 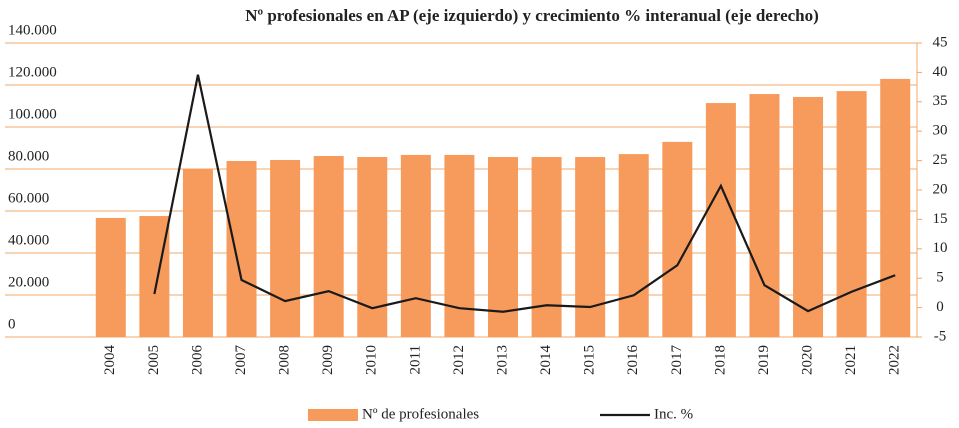 I want to click on x-tick-label: 2004, so click(x=110, y=360).